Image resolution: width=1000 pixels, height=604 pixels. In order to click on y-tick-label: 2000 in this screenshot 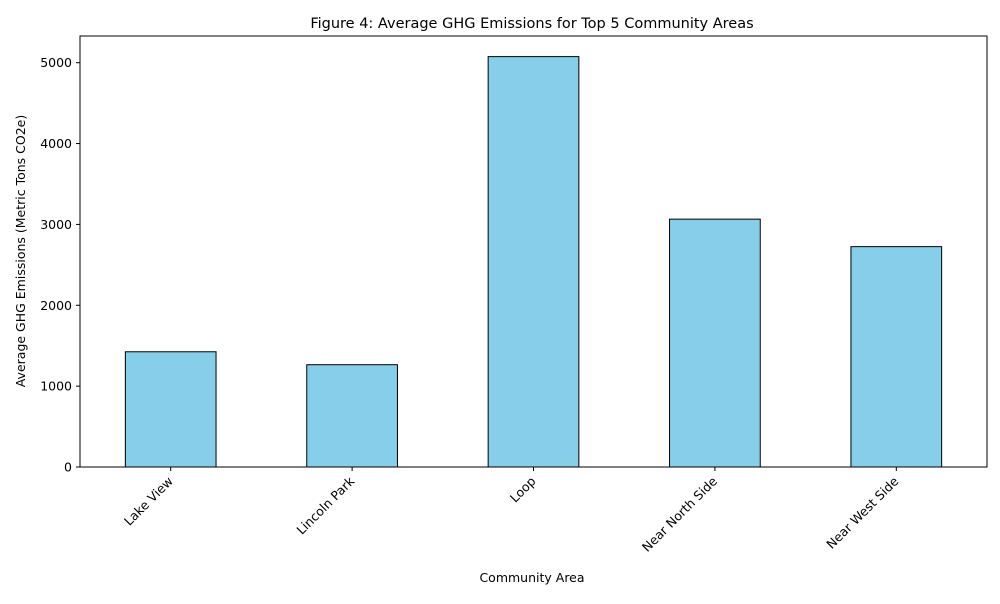, I will do `click(56, 305)`.